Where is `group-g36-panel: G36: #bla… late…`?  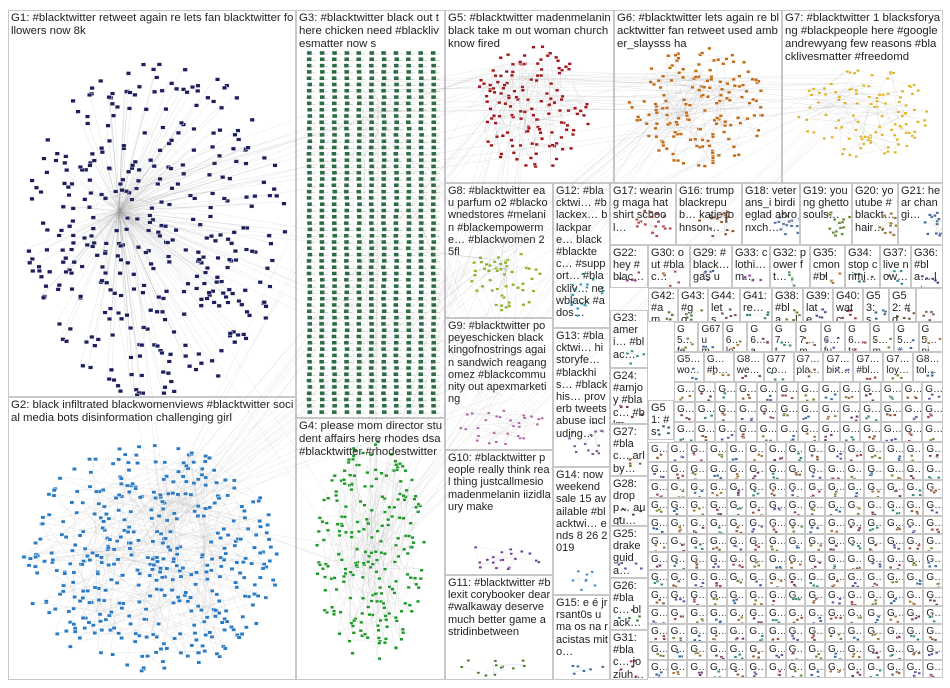 group-g36-panel: G36: #bla… late… is located at coordinates (927, 266).